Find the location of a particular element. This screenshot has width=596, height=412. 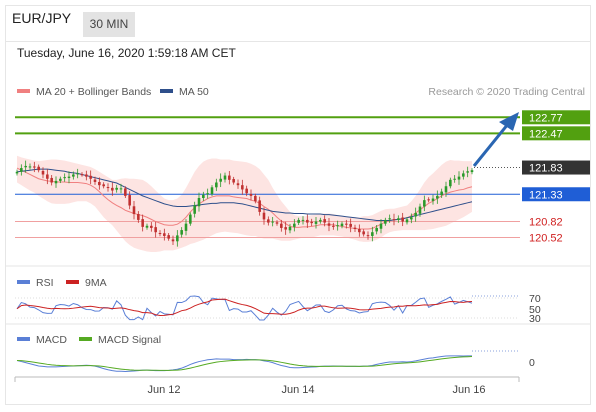

rsi-ma-line is located at coordinates (244, 307).